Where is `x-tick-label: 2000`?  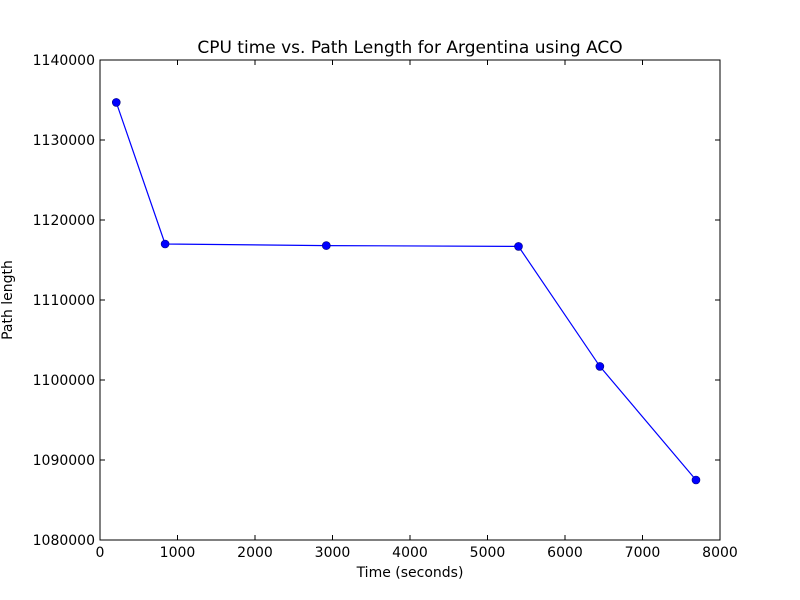 x-tick-label: 2000 is located at coordinates (255, 553).